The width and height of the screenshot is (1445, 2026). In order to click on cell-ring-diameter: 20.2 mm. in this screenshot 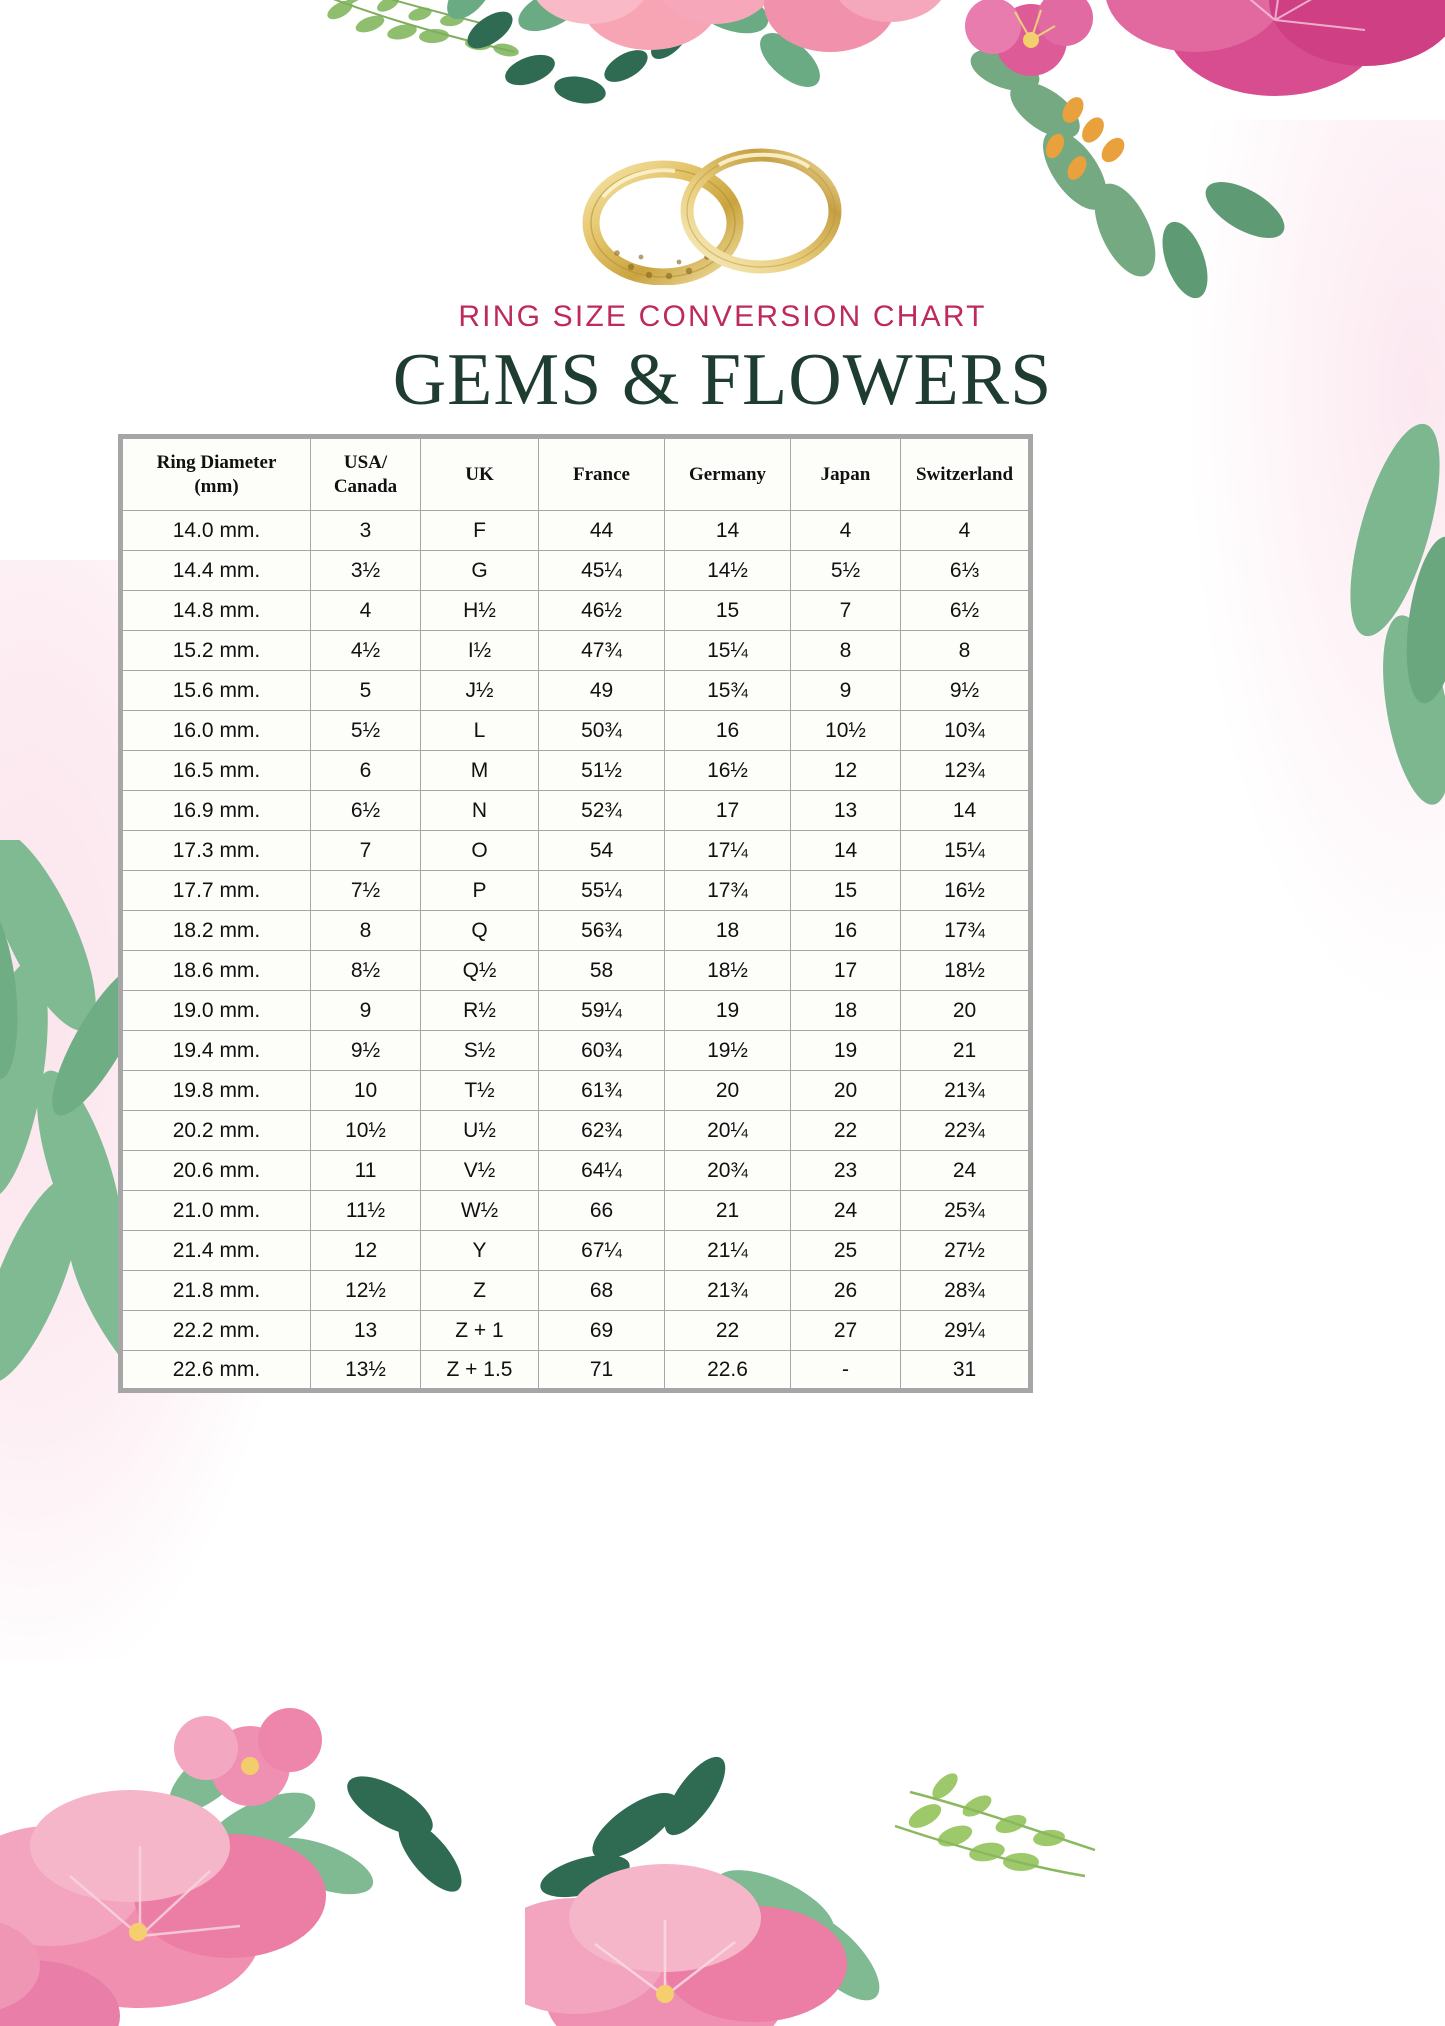, I will do `click(215, 1130)`.